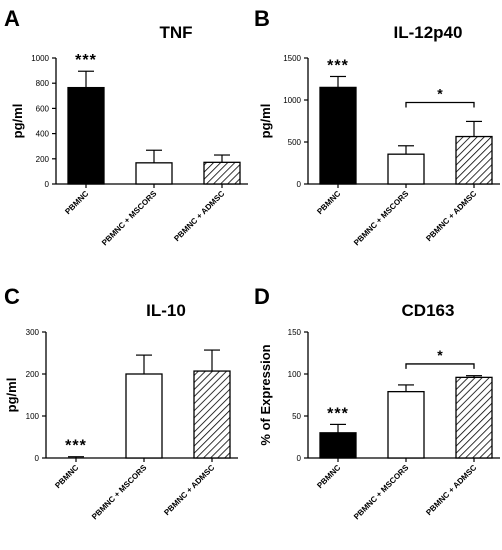 The height and width of the screenshot is (550, 502). Describe the element at coordinates (175, 32) in the screenshot. I see `chart-title: TNF` at that location.